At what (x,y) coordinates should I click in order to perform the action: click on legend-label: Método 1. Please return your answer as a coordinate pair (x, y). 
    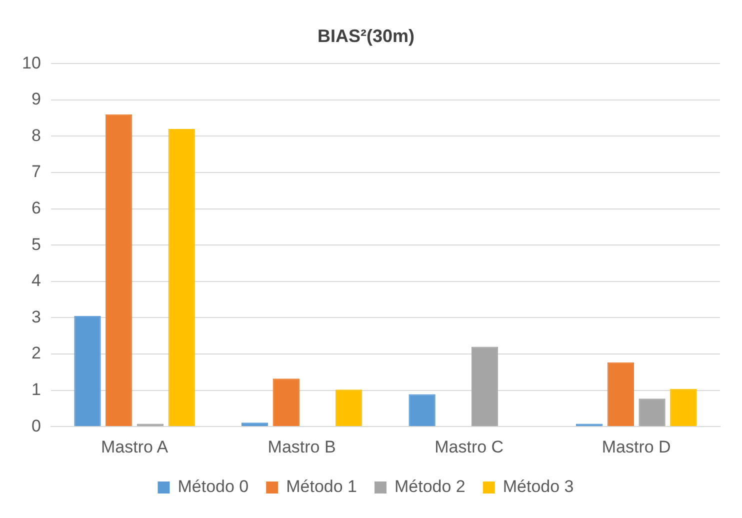
    Looking at the image, I should click on (322, 486).